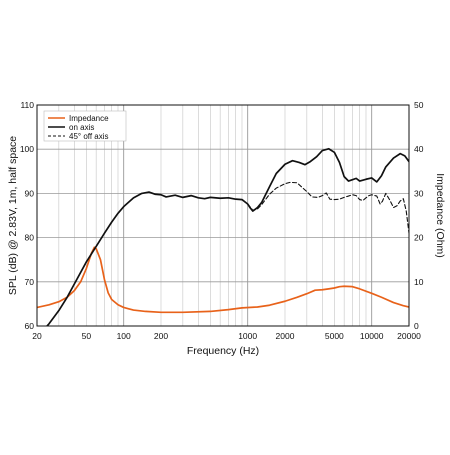 The image size is (450, 455). I want to click on legend-item-label: Impedance, so click(89, 118).